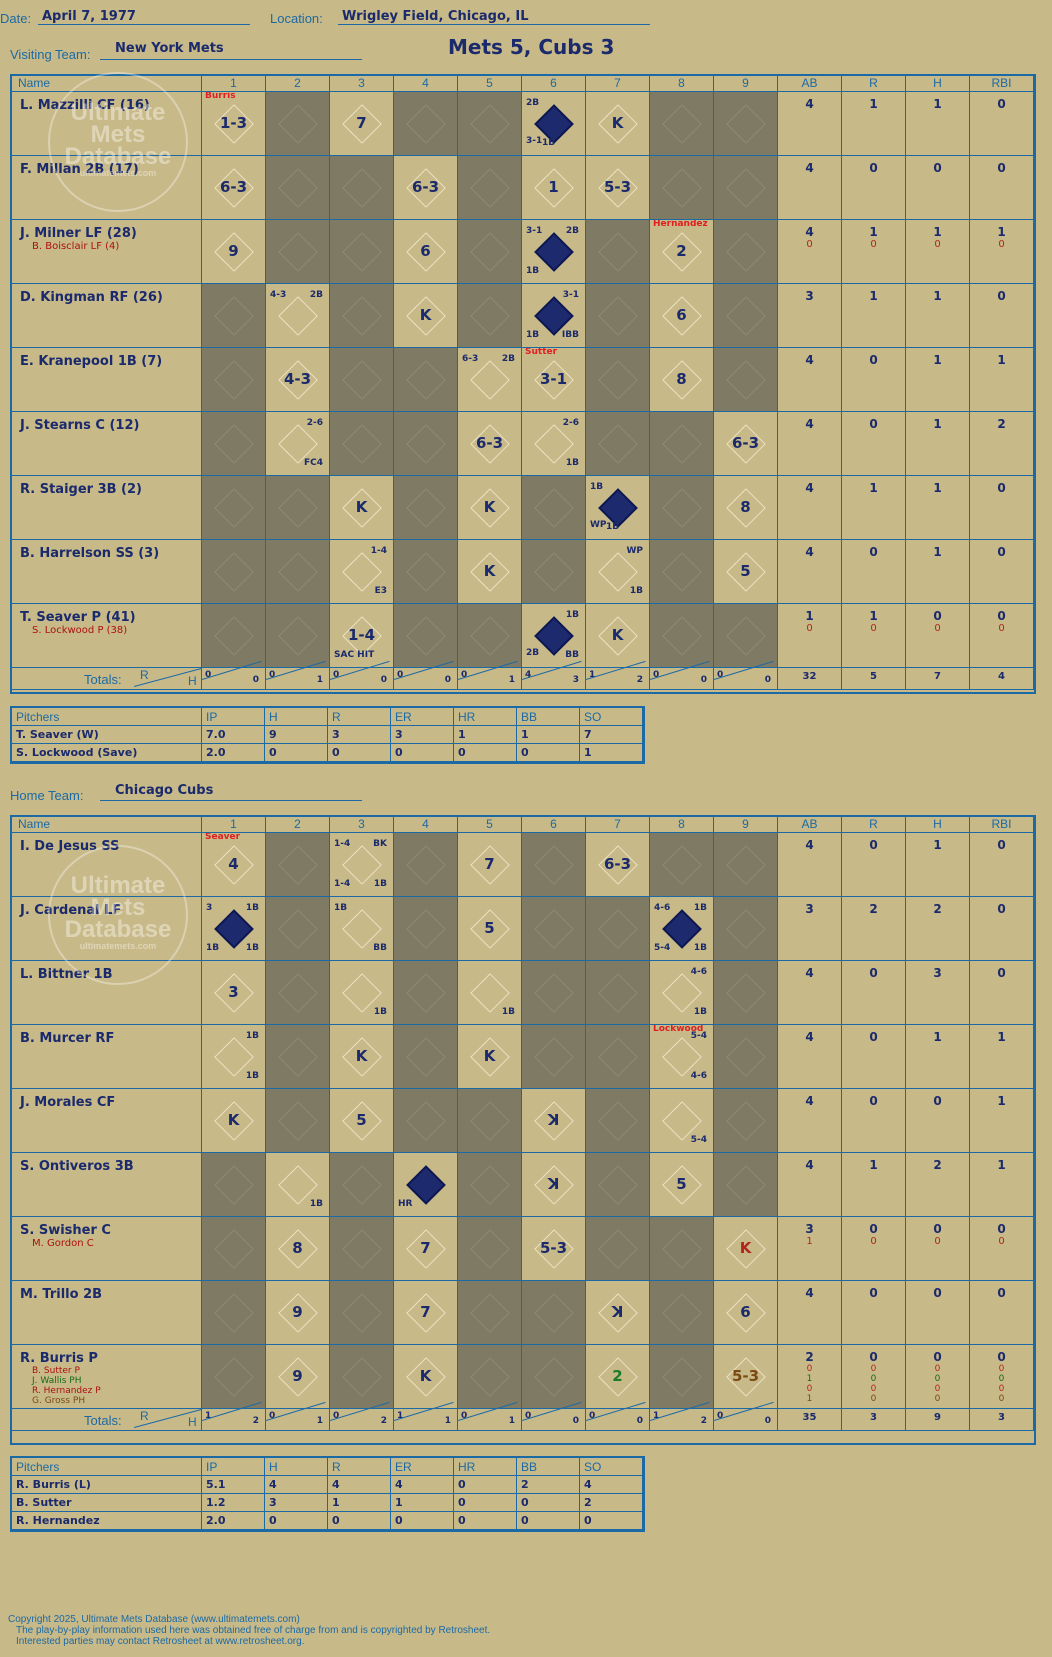 Image resolution: width=1052 pixels, height=1657 pixels. What do you see at coordinates (1002, 1420) in the screenshot?
I see `total-stat-cell: 3` at bounding box center [1002, 1420].